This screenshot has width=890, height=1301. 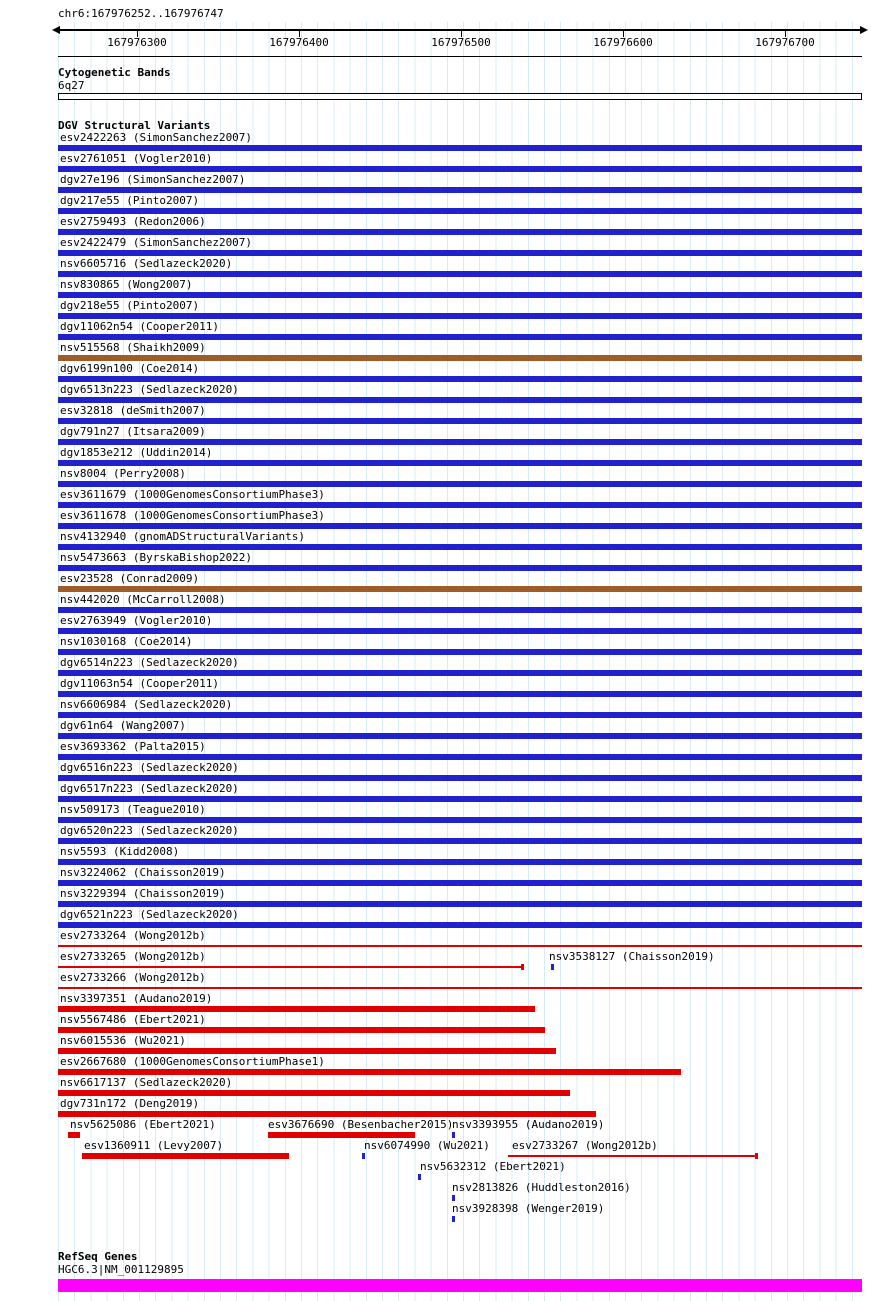 What do you see at coordinates (460, 96) in the screenshot?
I see `cytoband-glyph` at bounding box center [460, 96].